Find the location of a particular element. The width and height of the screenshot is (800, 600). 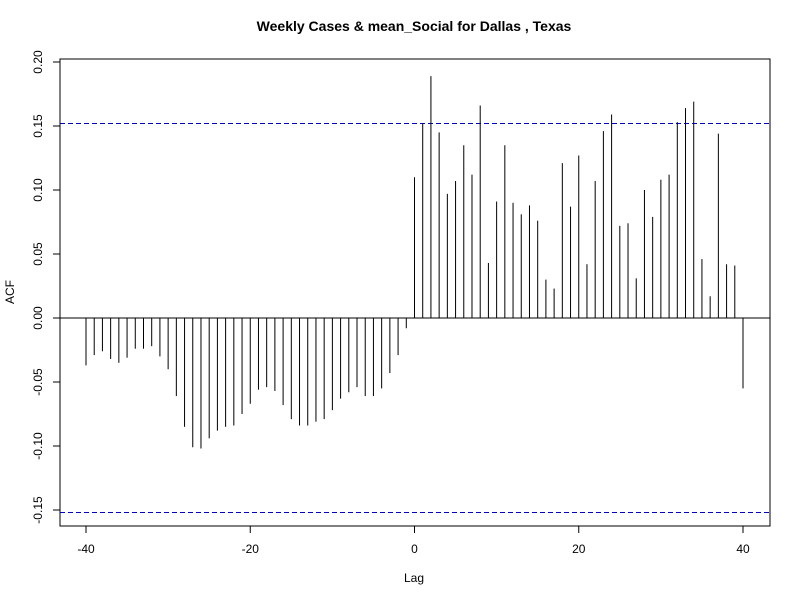

y-tick-label: 0.00 is located at coordinates (38, 318).